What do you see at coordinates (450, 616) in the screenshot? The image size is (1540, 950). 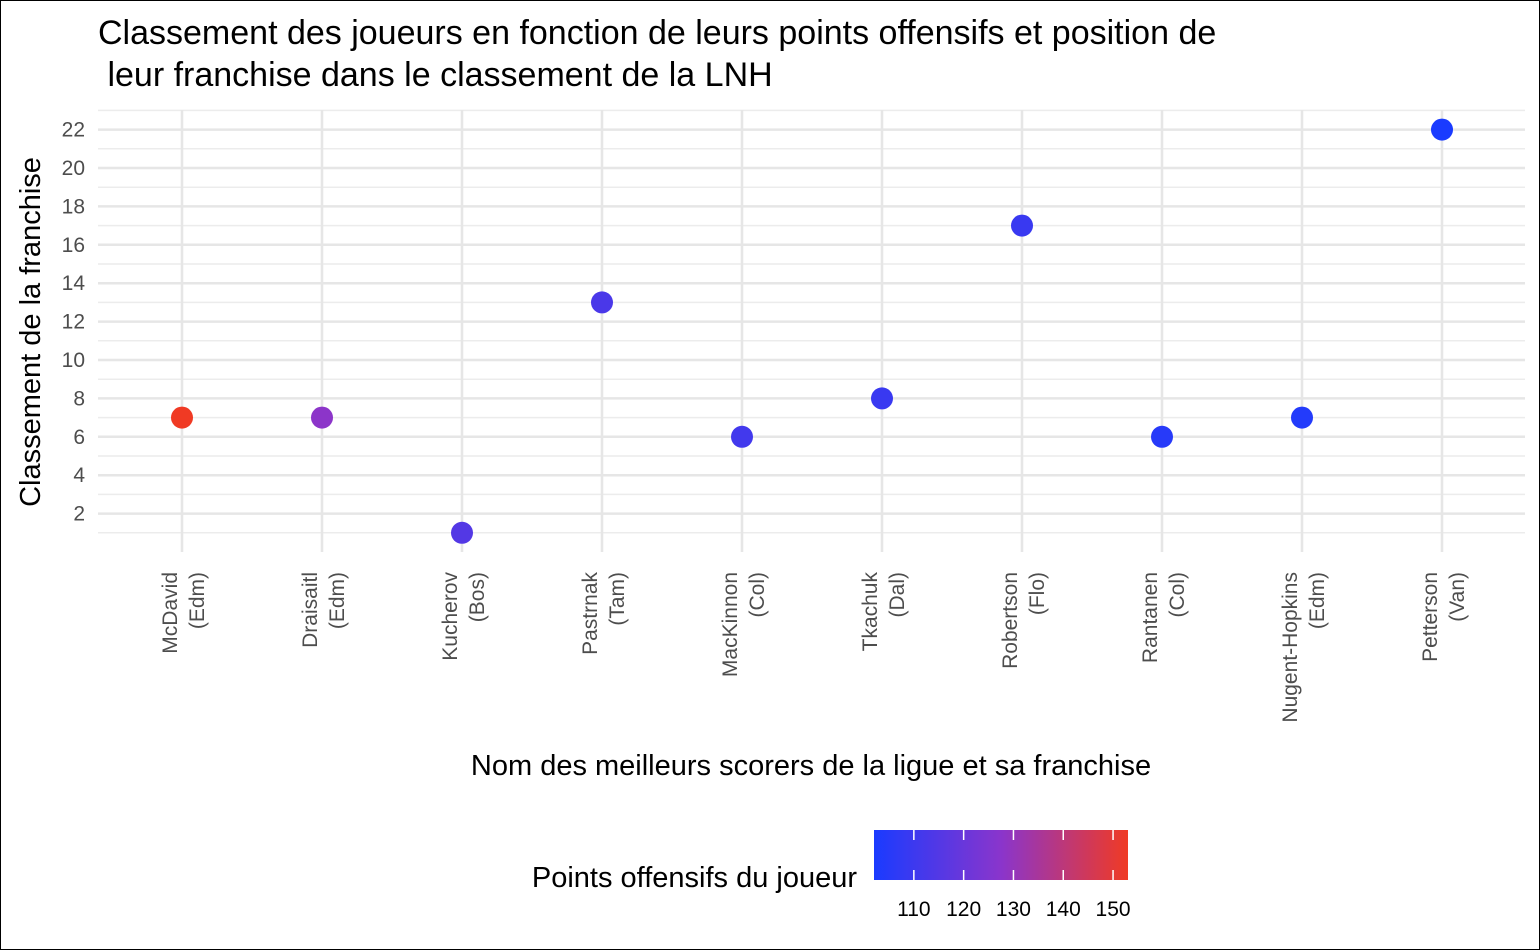 I see `x-tick-player: Kucherov` at bounding box center [450, 616].